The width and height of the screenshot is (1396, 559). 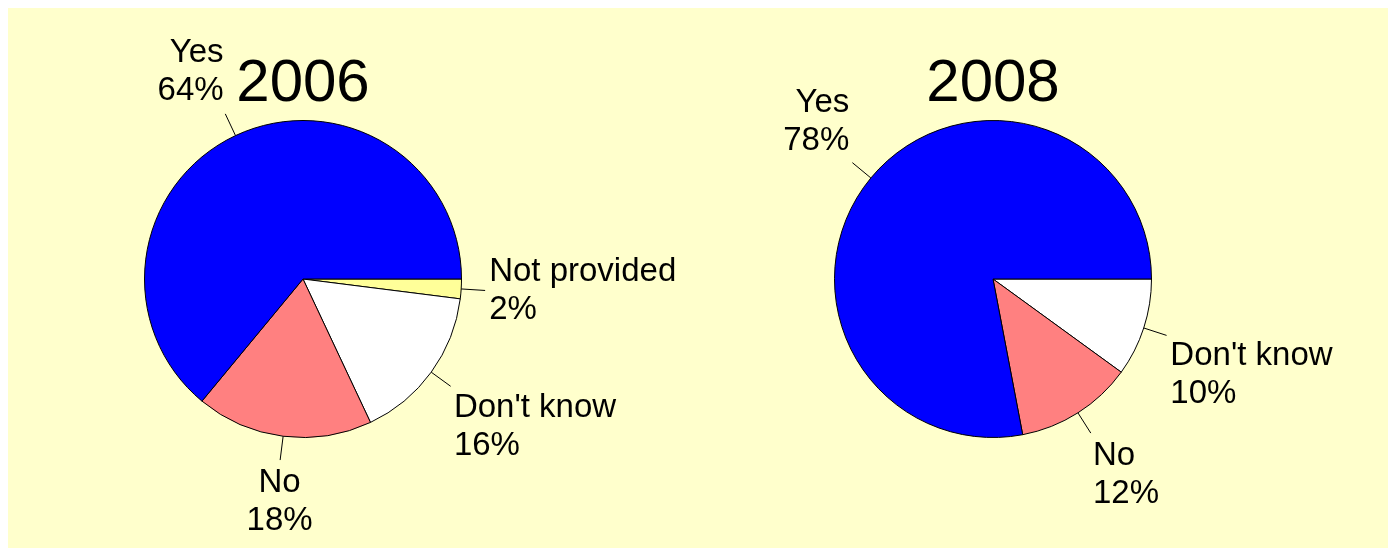 I want to click on data-label: 10%, so click(x=1203, y=391).